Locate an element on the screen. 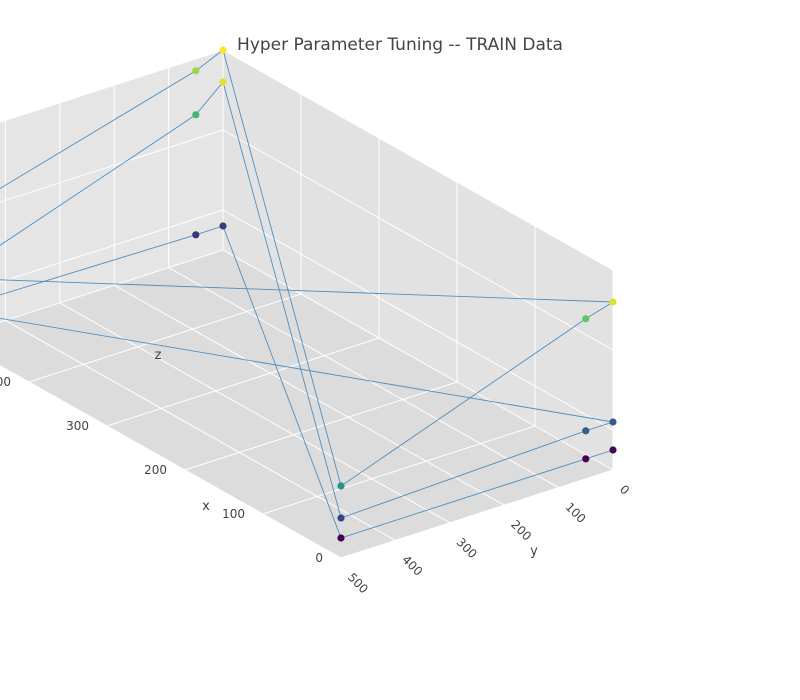  x-tick-label: 200 is located at coordinates (155, 470).